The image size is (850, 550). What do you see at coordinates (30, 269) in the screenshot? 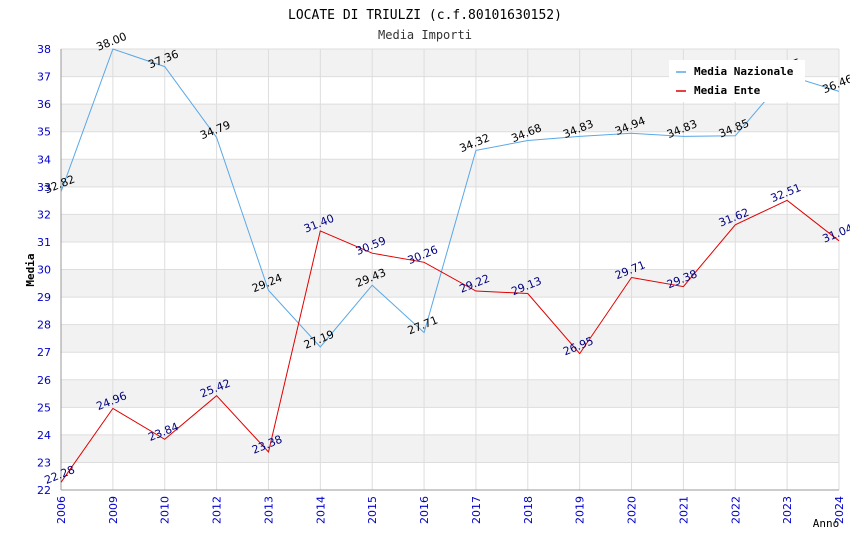
I see `y-axis-label: Media` at bounding box center [30, 269].